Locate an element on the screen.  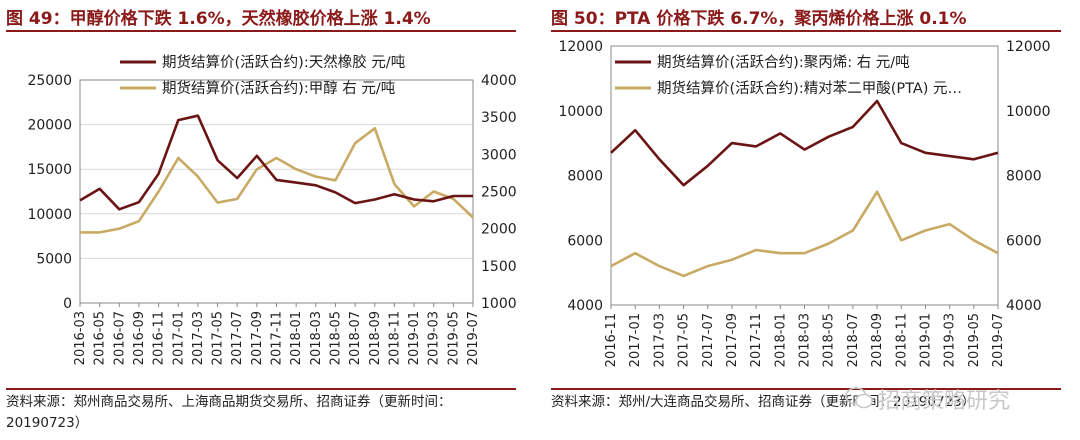
y-left-tick-label: 4000 is located at coordinates (585, 306).